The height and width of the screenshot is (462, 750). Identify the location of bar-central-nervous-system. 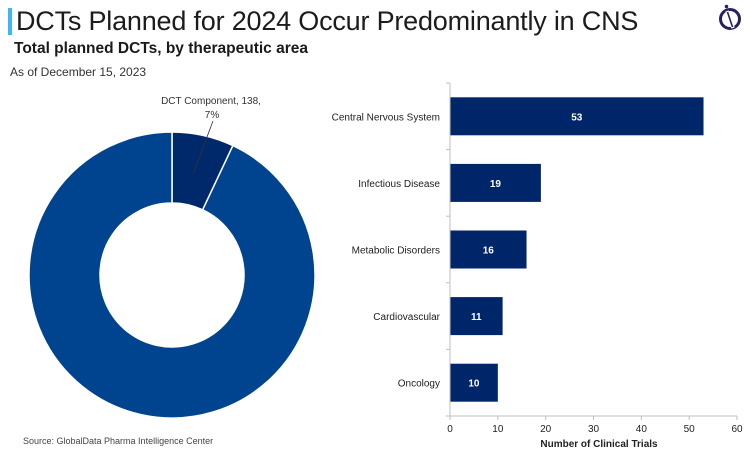
(577, 116).